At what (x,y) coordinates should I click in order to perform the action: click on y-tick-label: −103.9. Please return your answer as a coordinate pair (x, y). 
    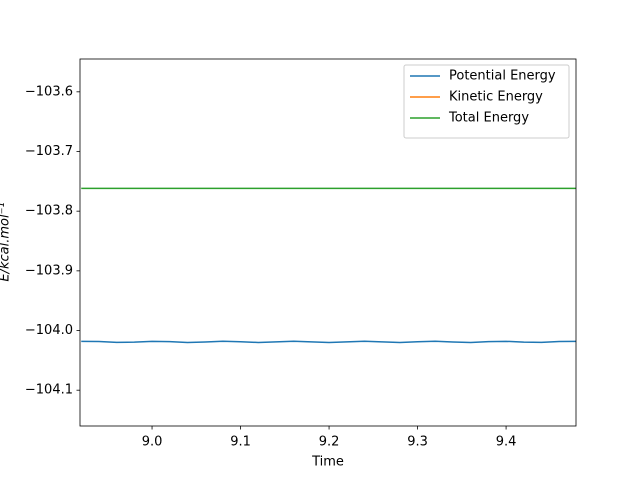
    Looking at the image, I should click on (49, 270).